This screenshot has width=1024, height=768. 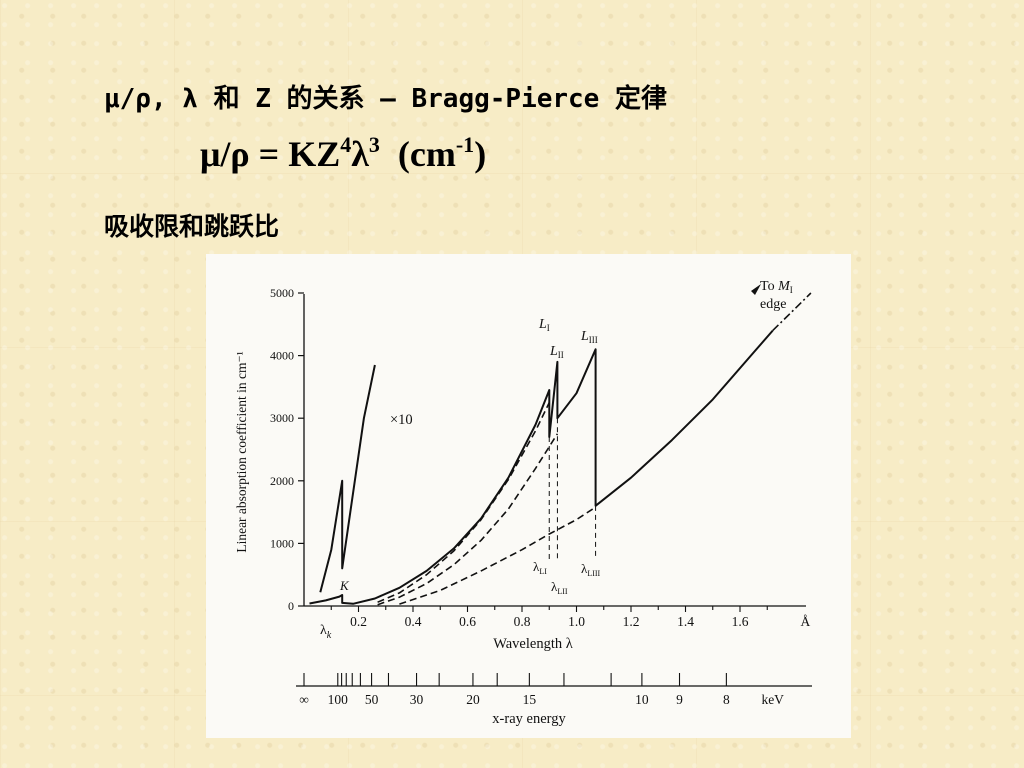 What do you see at coordinates (679, 699) in the screenshot?
I see `energy-tick-label: 9` at bounding box center [679, 699].